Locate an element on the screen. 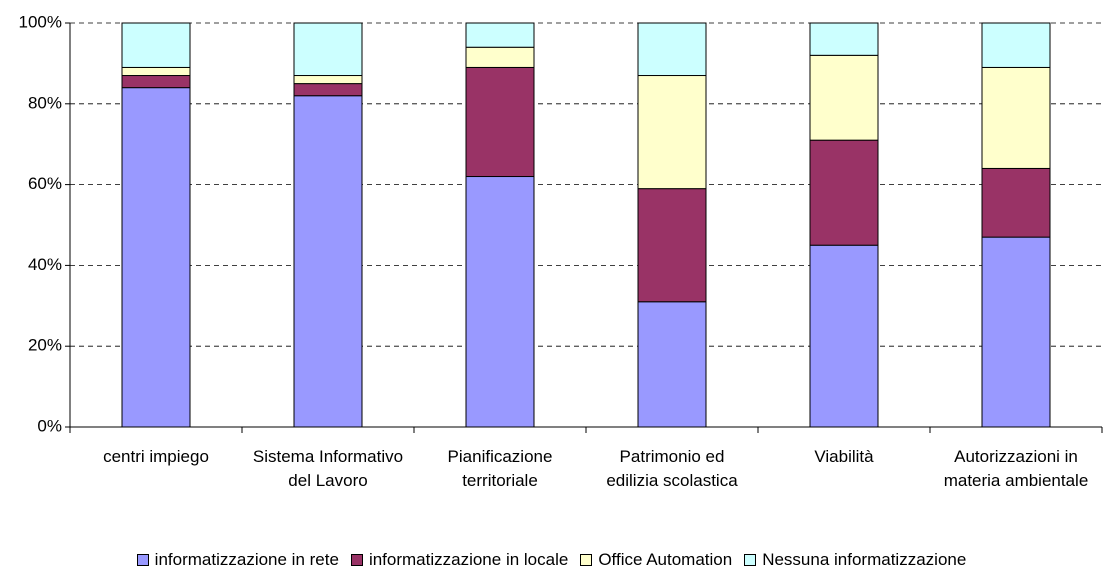  x-tick-label: Viabilità is located at coordinates (844, 456).